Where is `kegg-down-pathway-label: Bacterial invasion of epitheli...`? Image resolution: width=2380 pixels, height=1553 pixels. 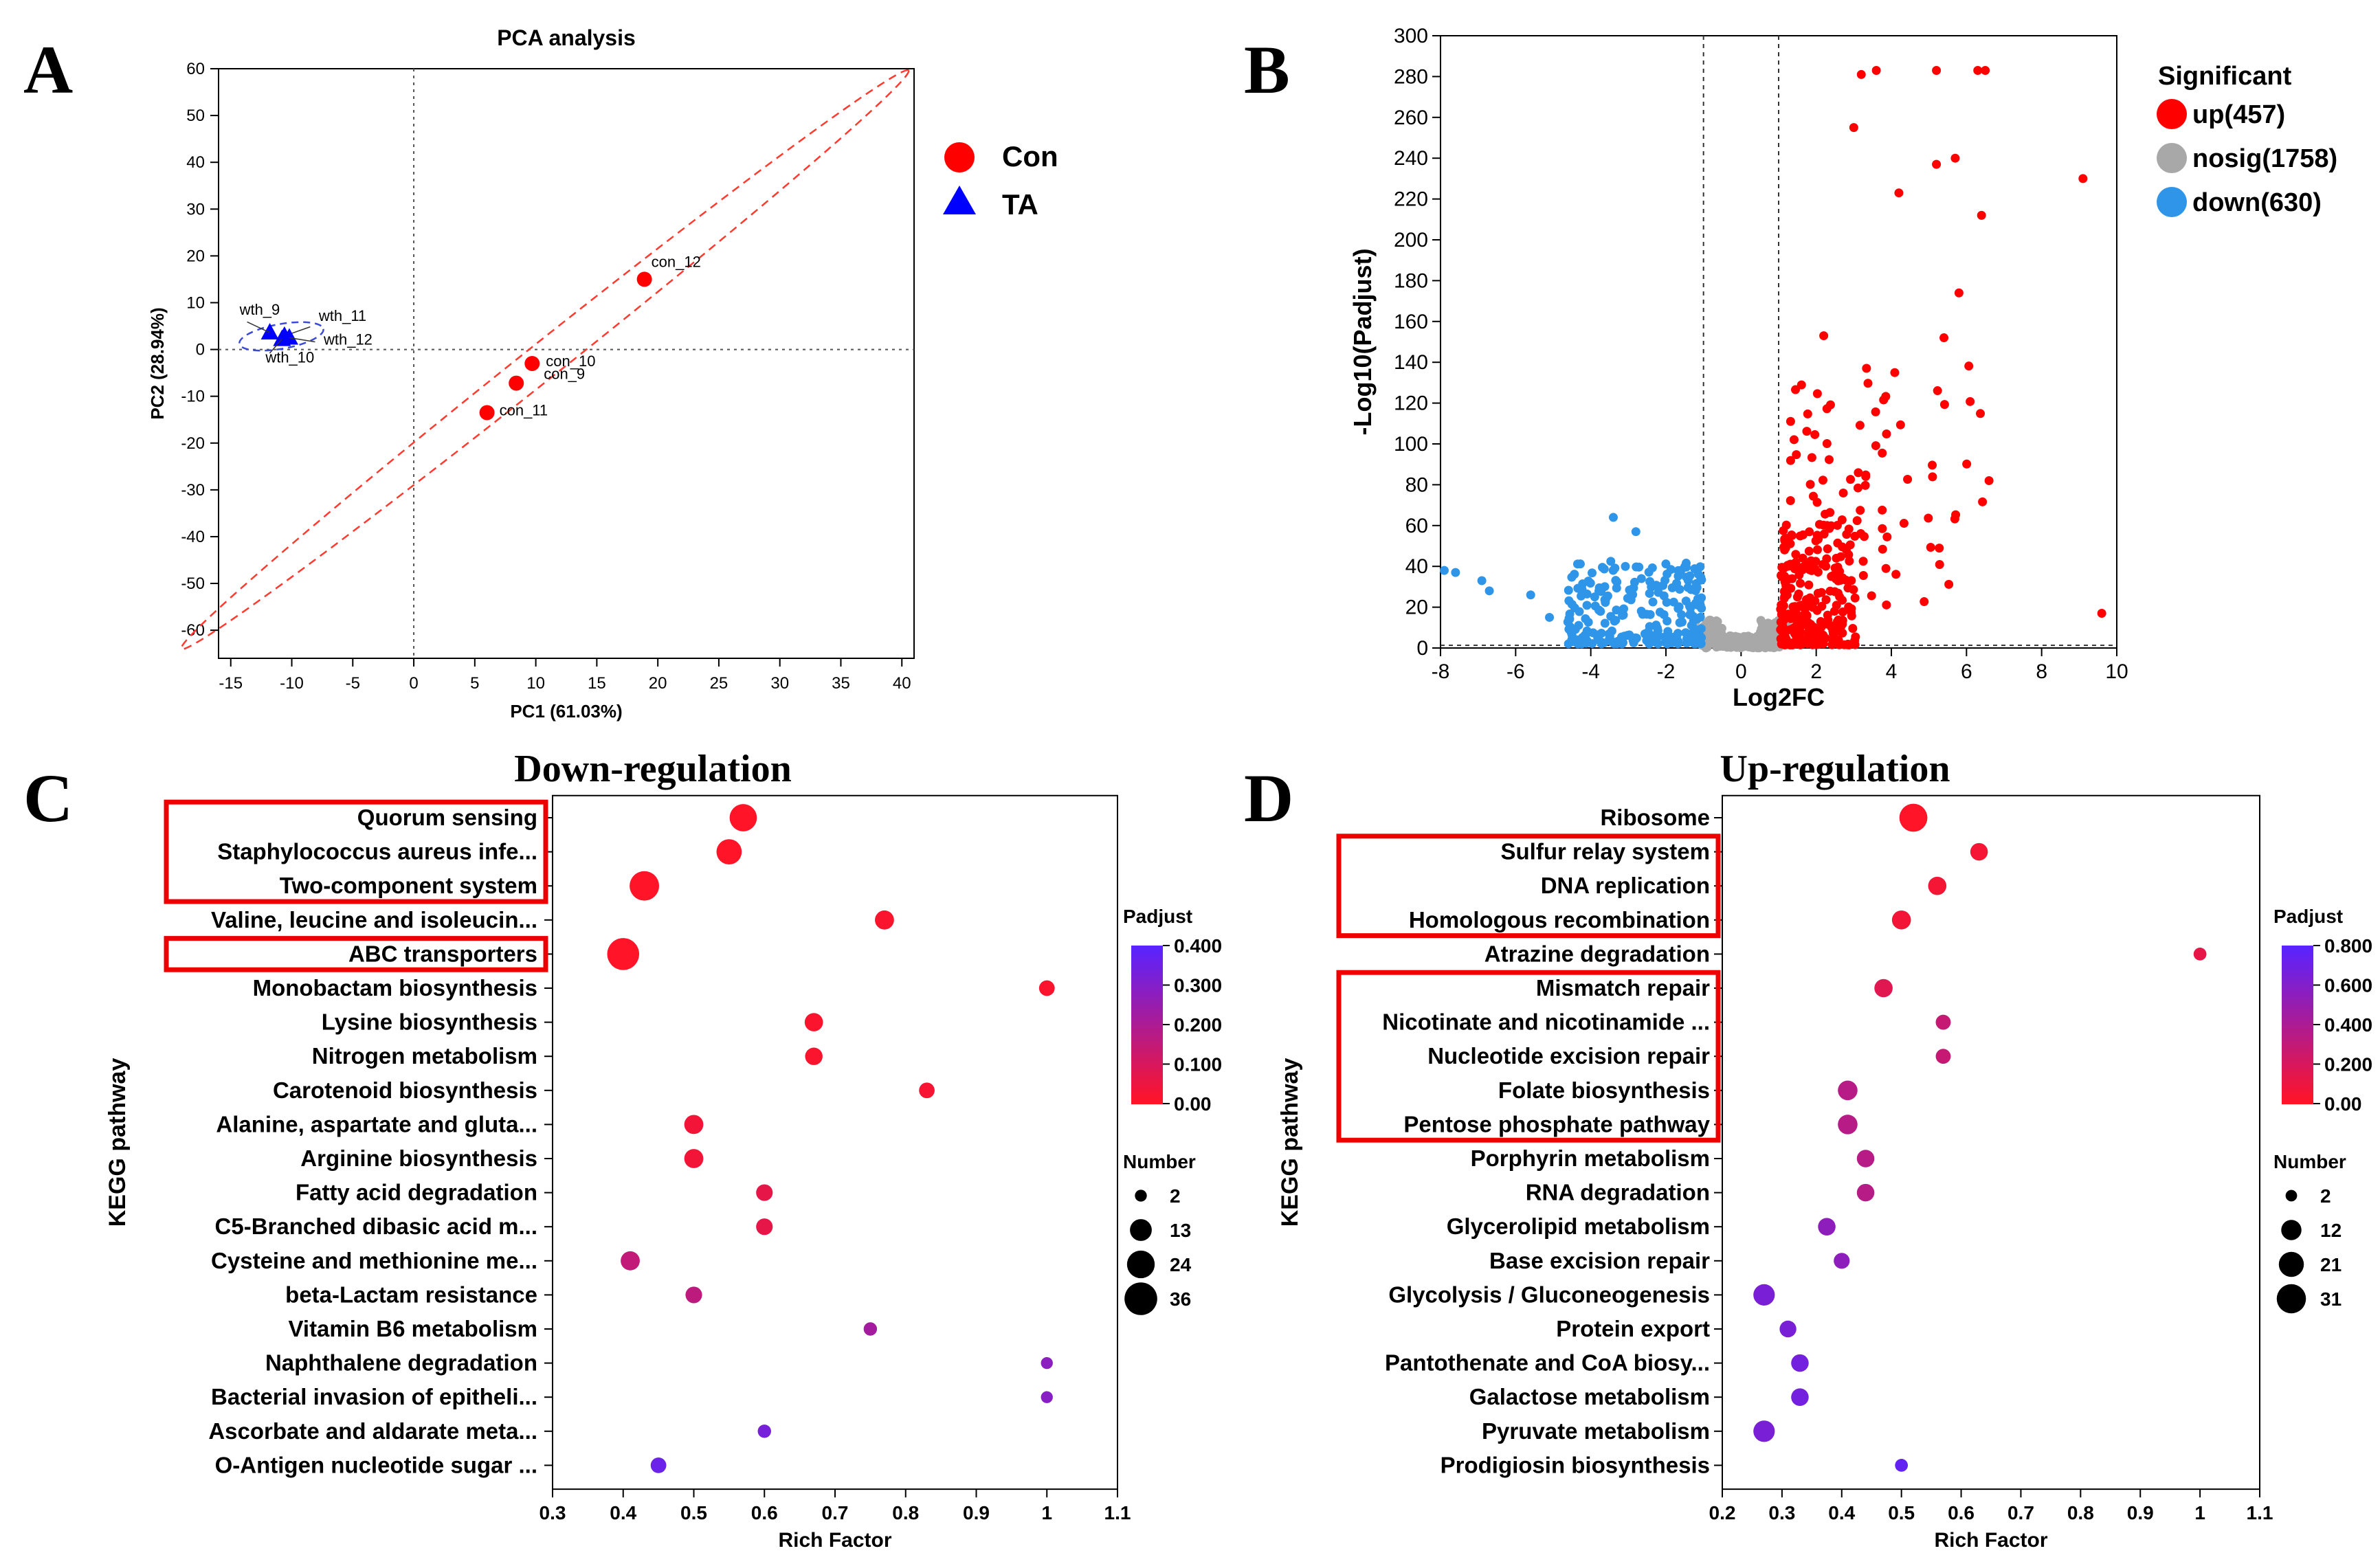
kegg-down-pathway-label: Bacterial invasion of epitheli... is located at coordinates (374, 1396).